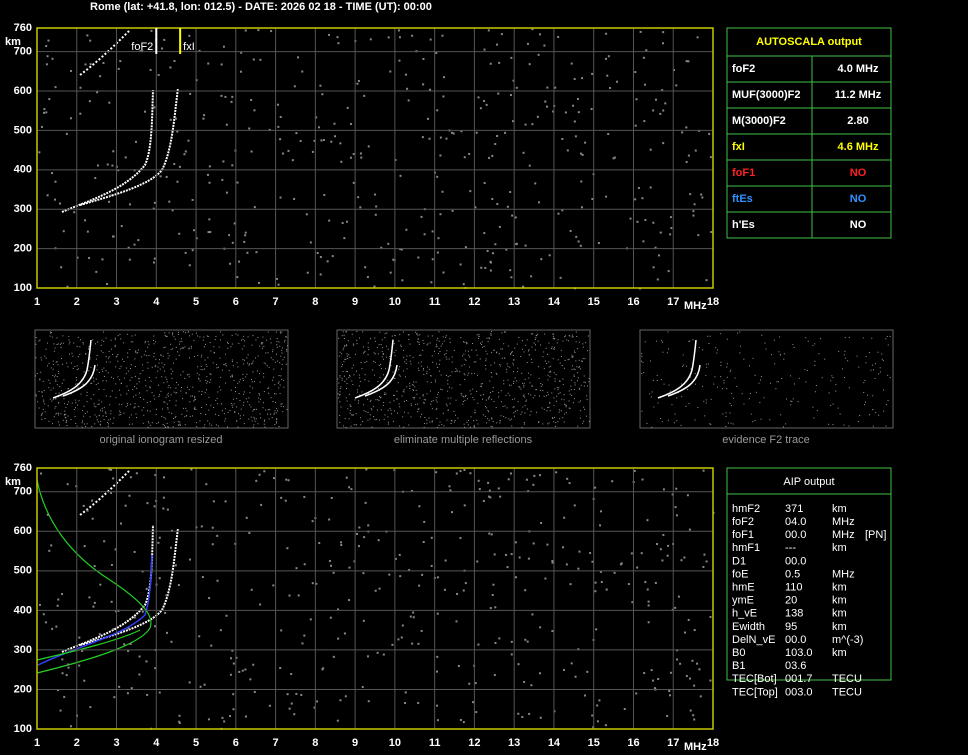 Image resolution: width=968 pixels, height=755 pixels. Describe the element at coordinates (88, 645) in the screenshot. I see `aip-model` at that location.